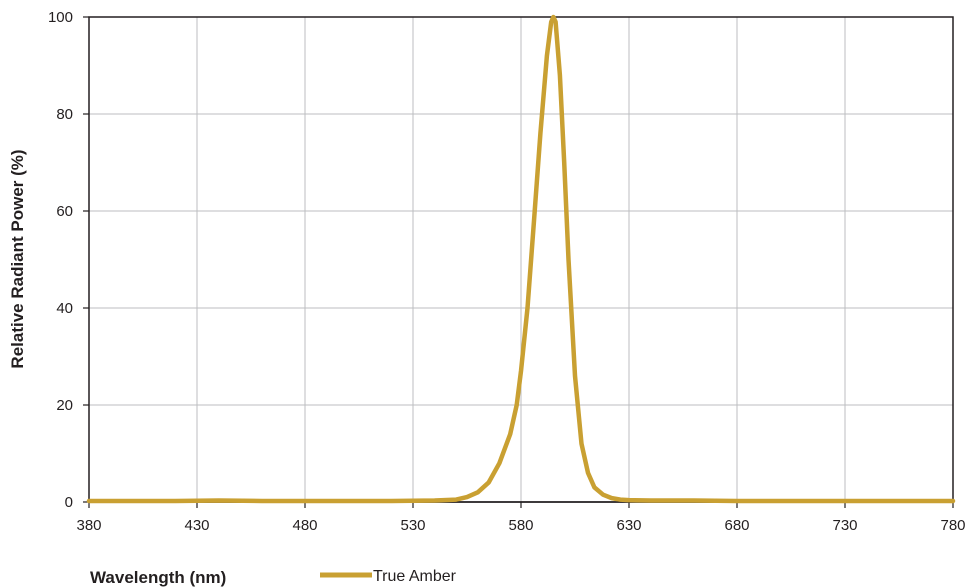 This screenshot has width=977, height=587. What do you see at coordinates (64, 114) in the screenshot?
I see `y-tick-label: 80` at bounding box center [64, 114].